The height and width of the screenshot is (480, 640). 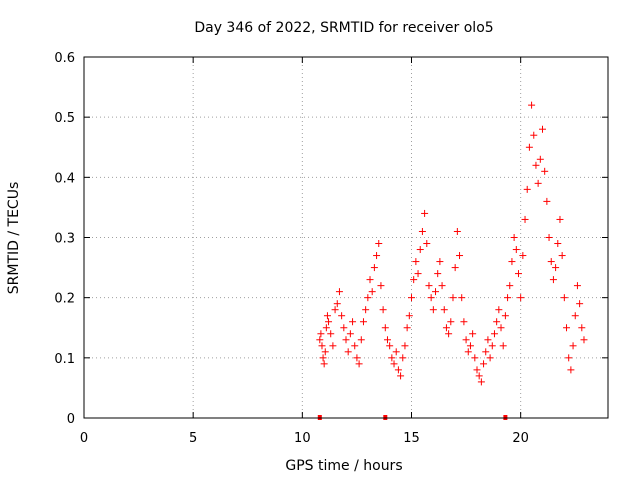 What do you see at coordinates (64, 58) in the screenshot?
I see `y-tick-label: 0.6` at bounding box center [64, 58].